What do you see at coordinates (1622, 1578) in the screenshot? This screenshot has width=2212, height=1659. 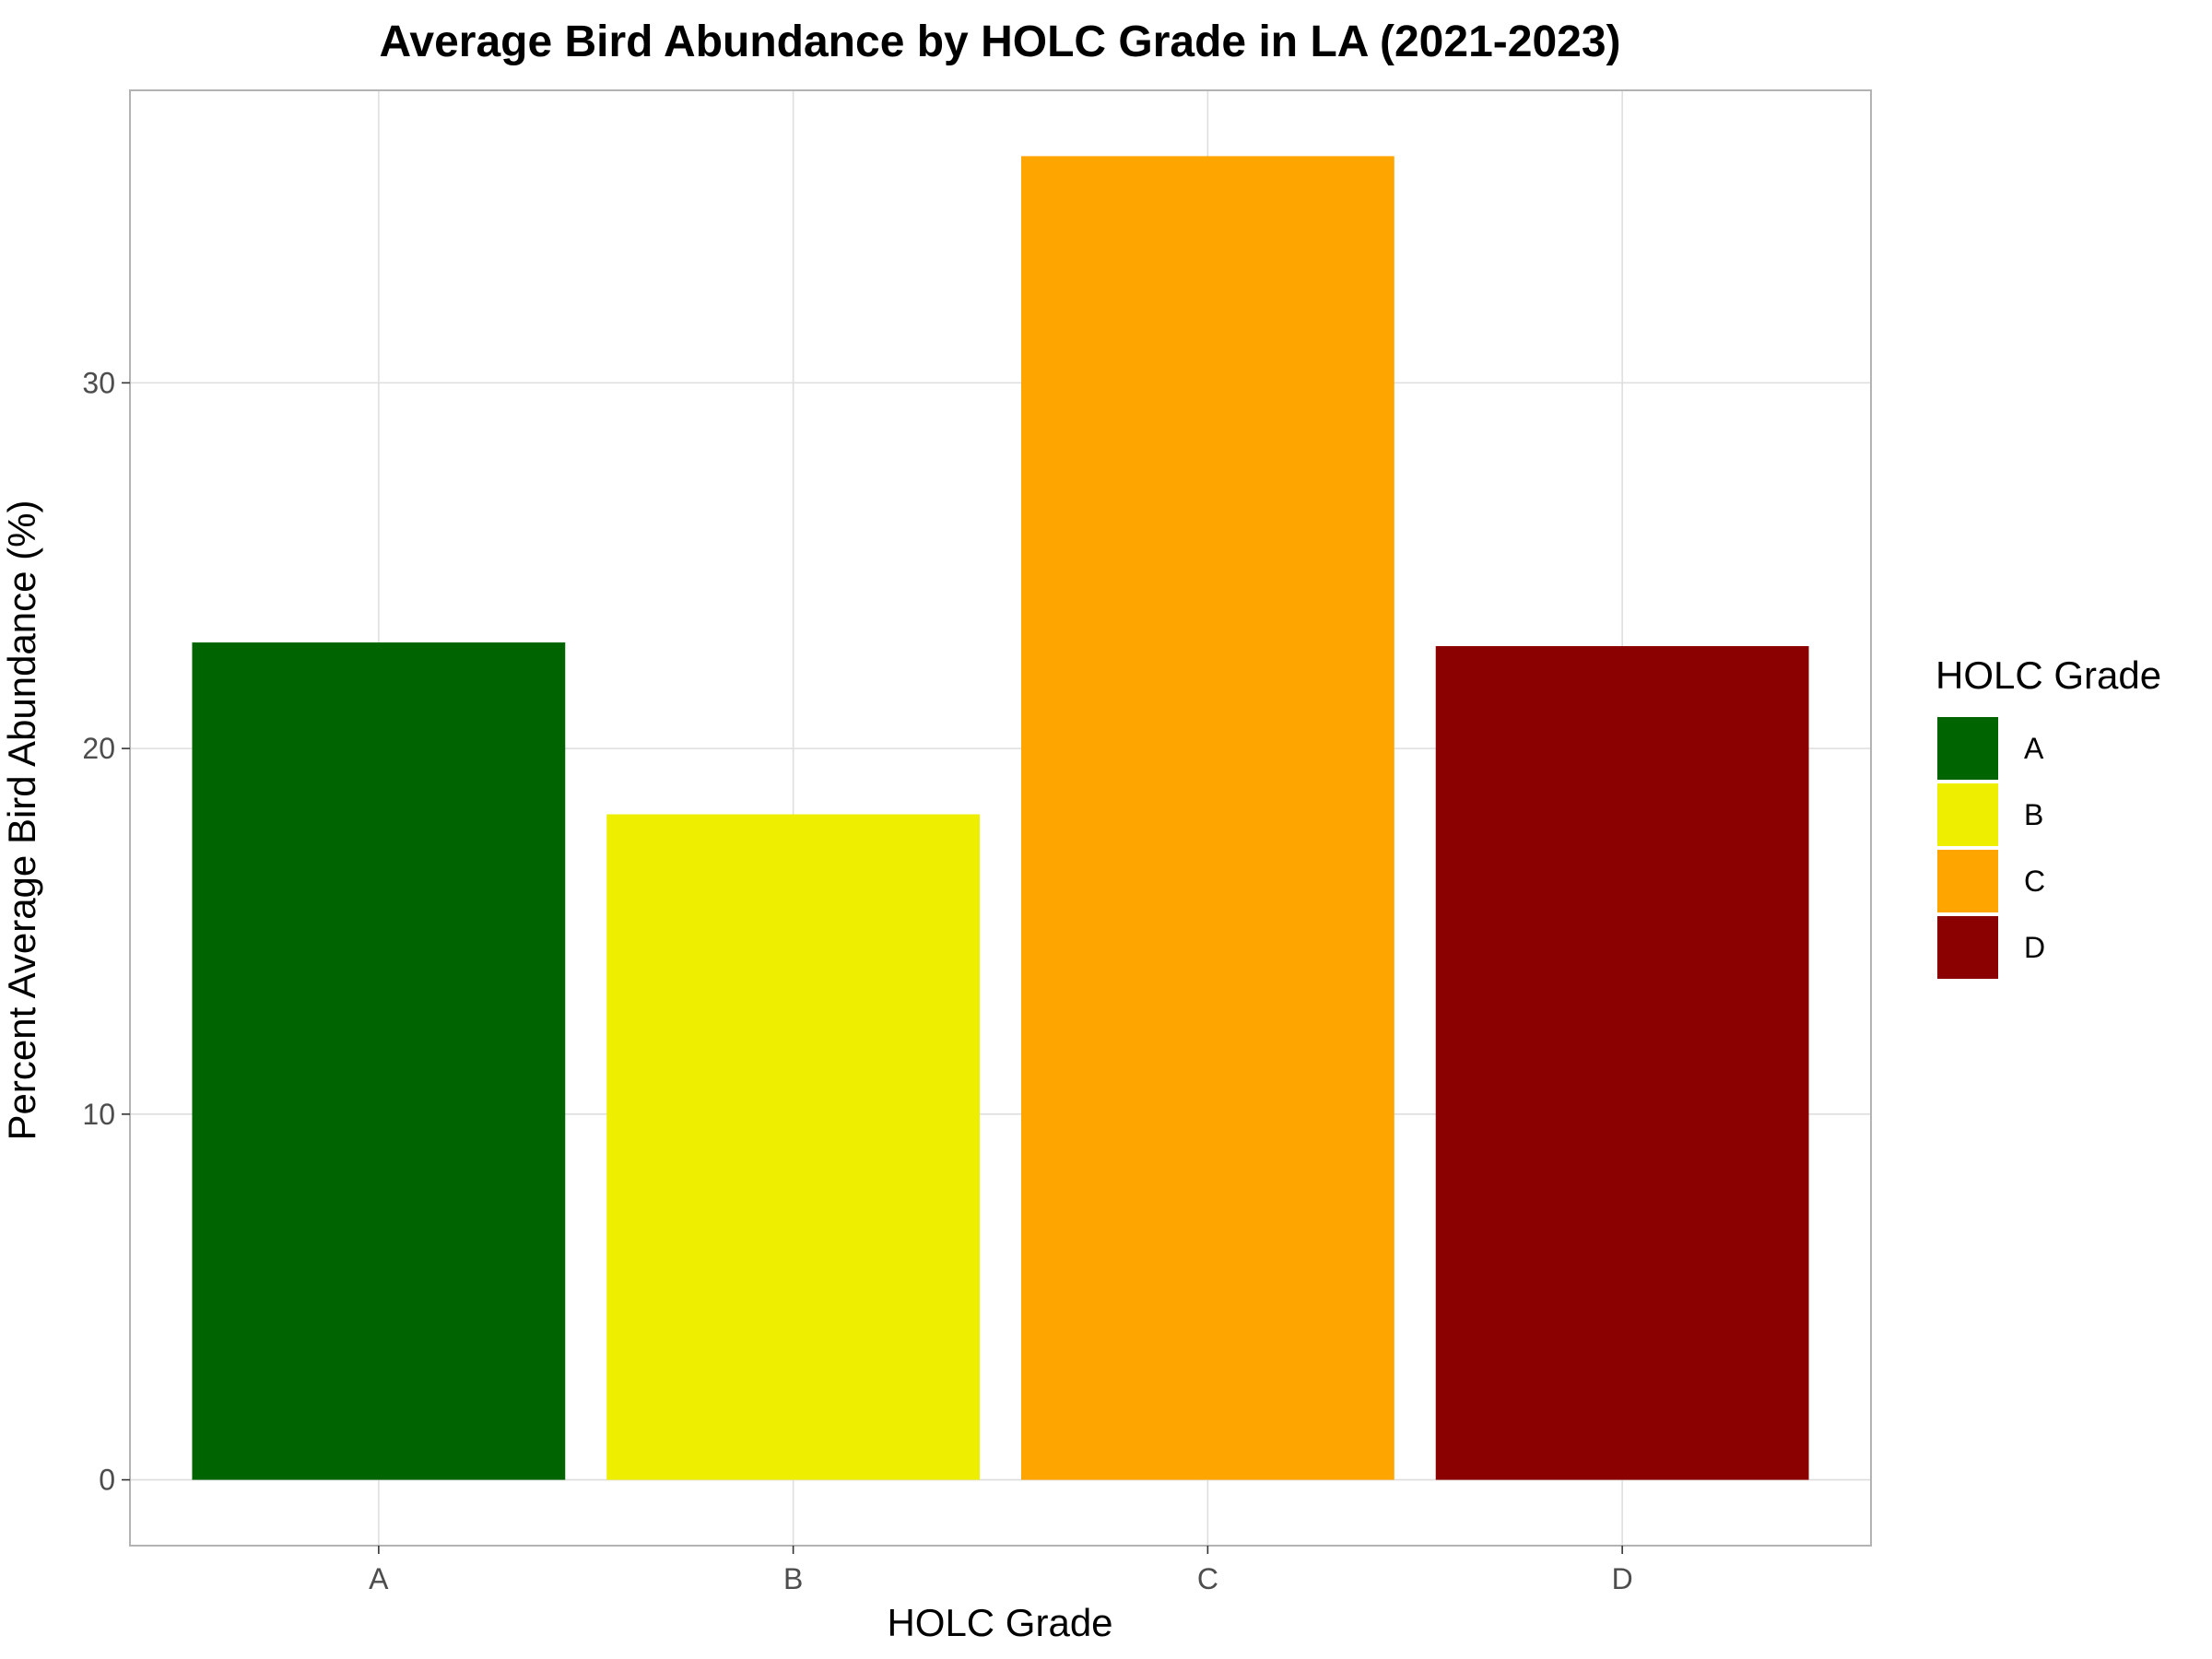 I see `x-tick-label: D` at bounding box center [1622, 1578].